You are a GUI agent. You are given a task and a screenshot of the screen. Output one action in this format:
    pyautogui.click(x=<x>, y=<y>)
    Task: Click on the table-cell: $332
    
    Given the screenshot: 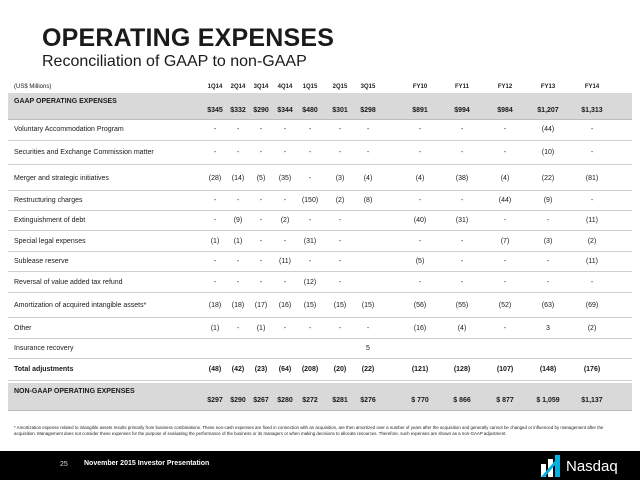 What is the action you would take?
    pyautogui.click(x=238, y=110)
    